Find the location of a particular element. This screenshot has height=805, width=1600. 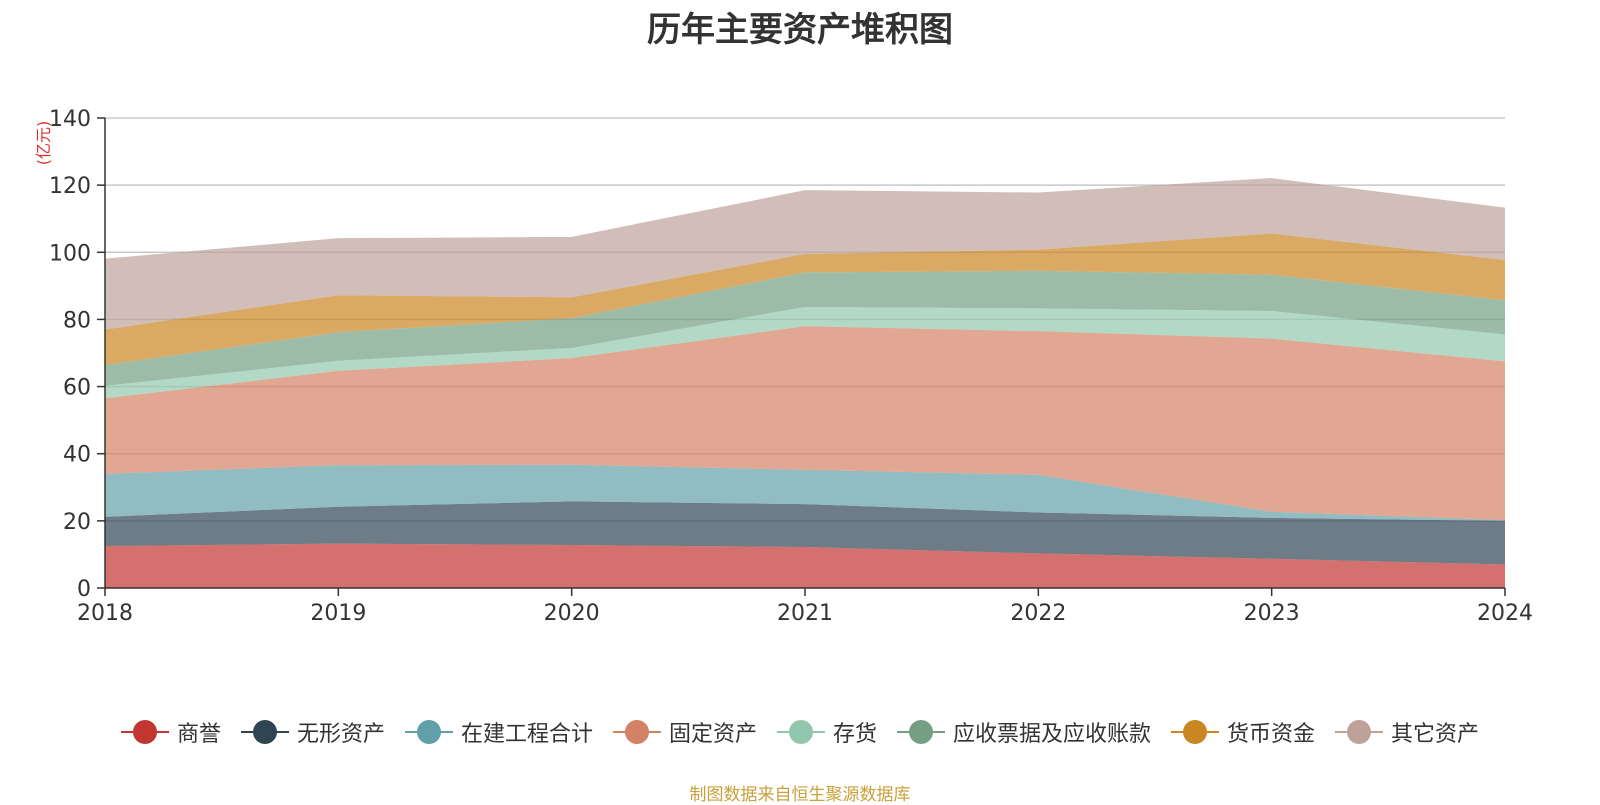

legend-item: 在建工程合计 is located at coordinates (498, 732).